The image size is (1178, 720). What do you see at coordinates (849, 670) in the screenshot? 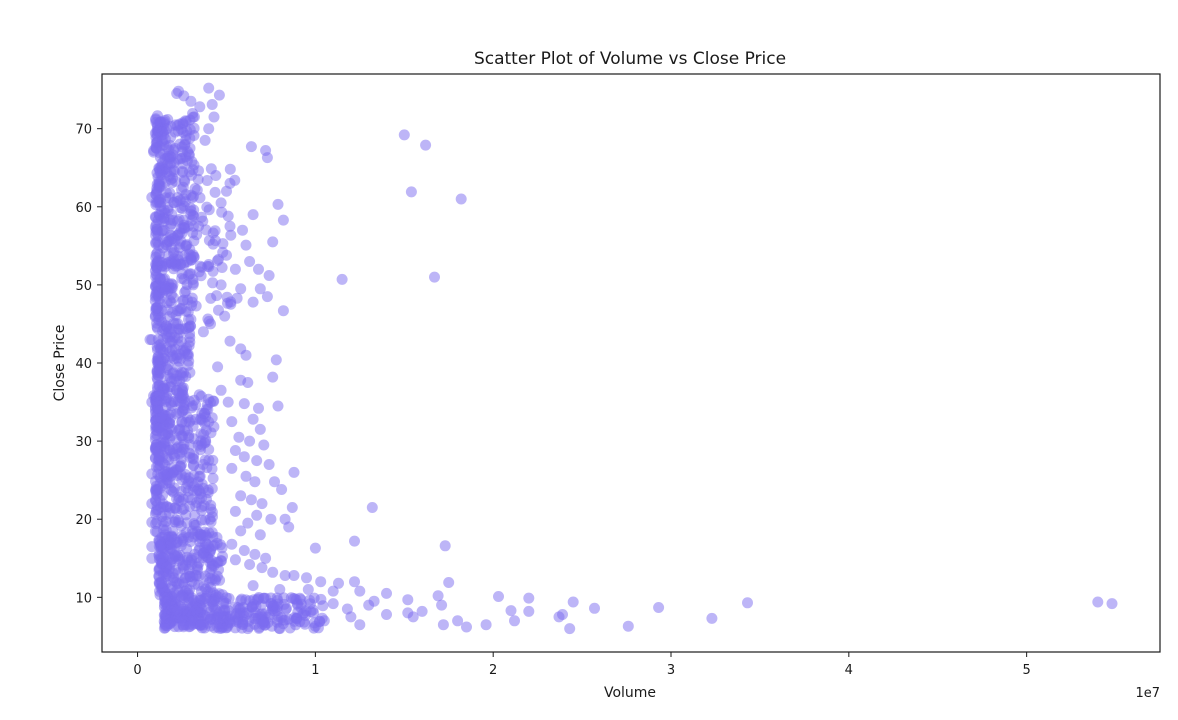
I see `x-tick-label: 4` at bounding box center [849, 670].